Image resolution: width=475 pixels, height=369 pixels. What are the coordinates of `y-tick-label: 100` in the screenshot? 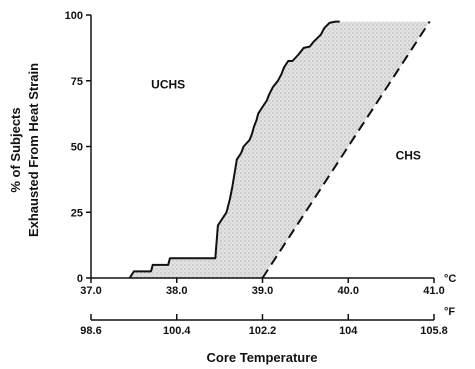 It's located at (74, 16).